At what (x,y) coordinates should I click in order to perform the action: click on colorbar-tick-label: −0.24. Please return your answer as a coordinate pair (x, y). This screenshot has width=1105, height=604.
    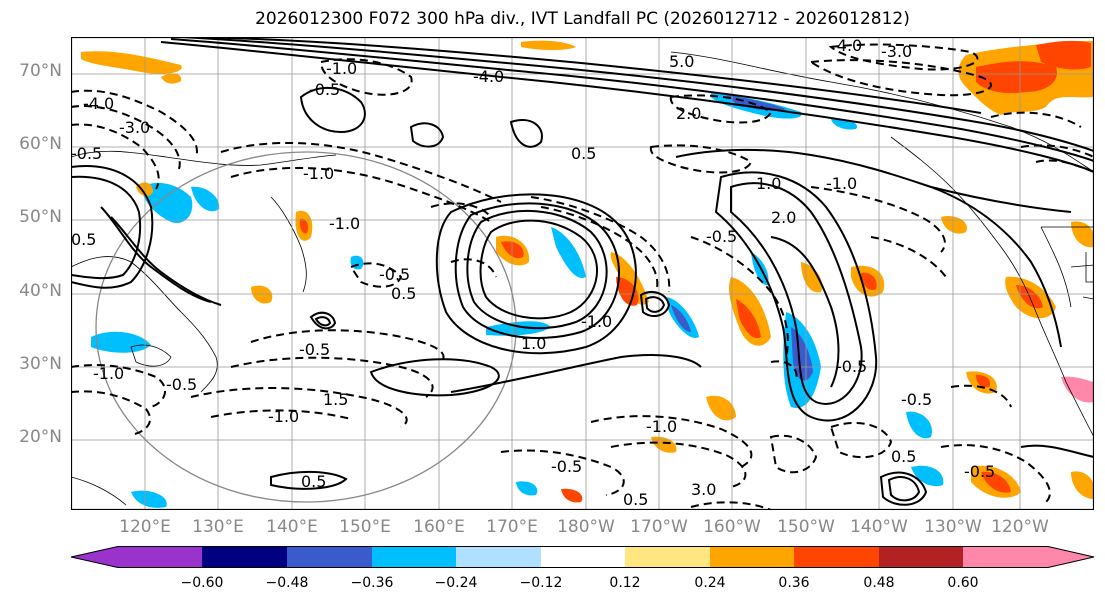
    Looking at the image, I should click on (456, 583).